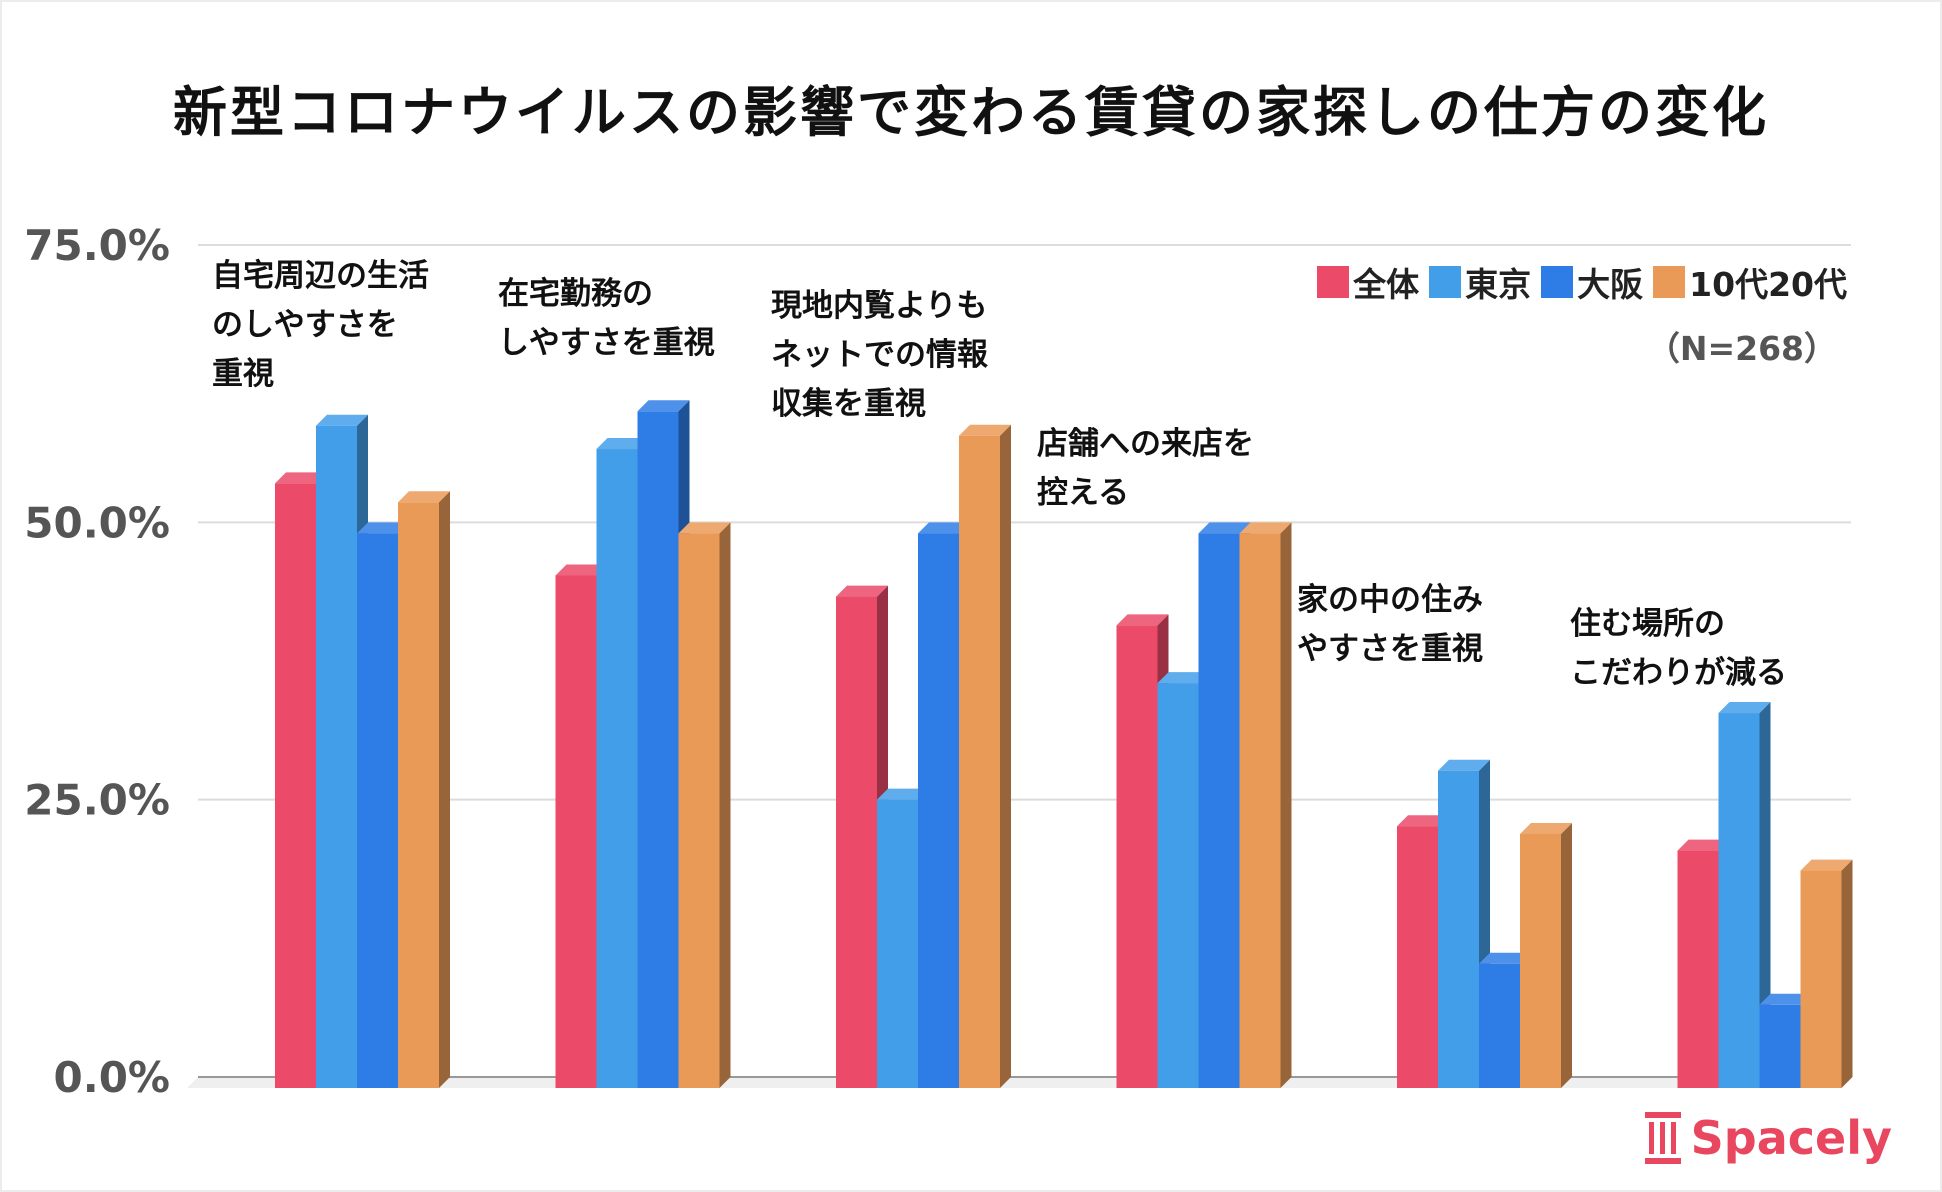 The height and width of the screenshot is (1192, 1942). I want to click on legend: 全体 東京 大阪 10代20代, so click(1577, 282).